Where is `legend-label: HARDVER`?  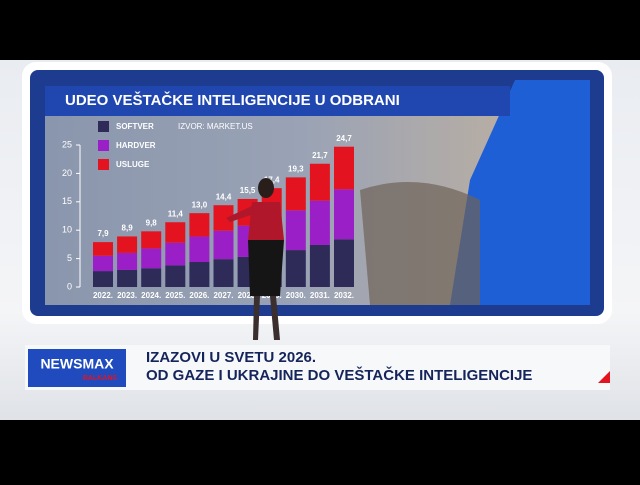 legend-label: HARDVER is located at coordinates (136, 145).